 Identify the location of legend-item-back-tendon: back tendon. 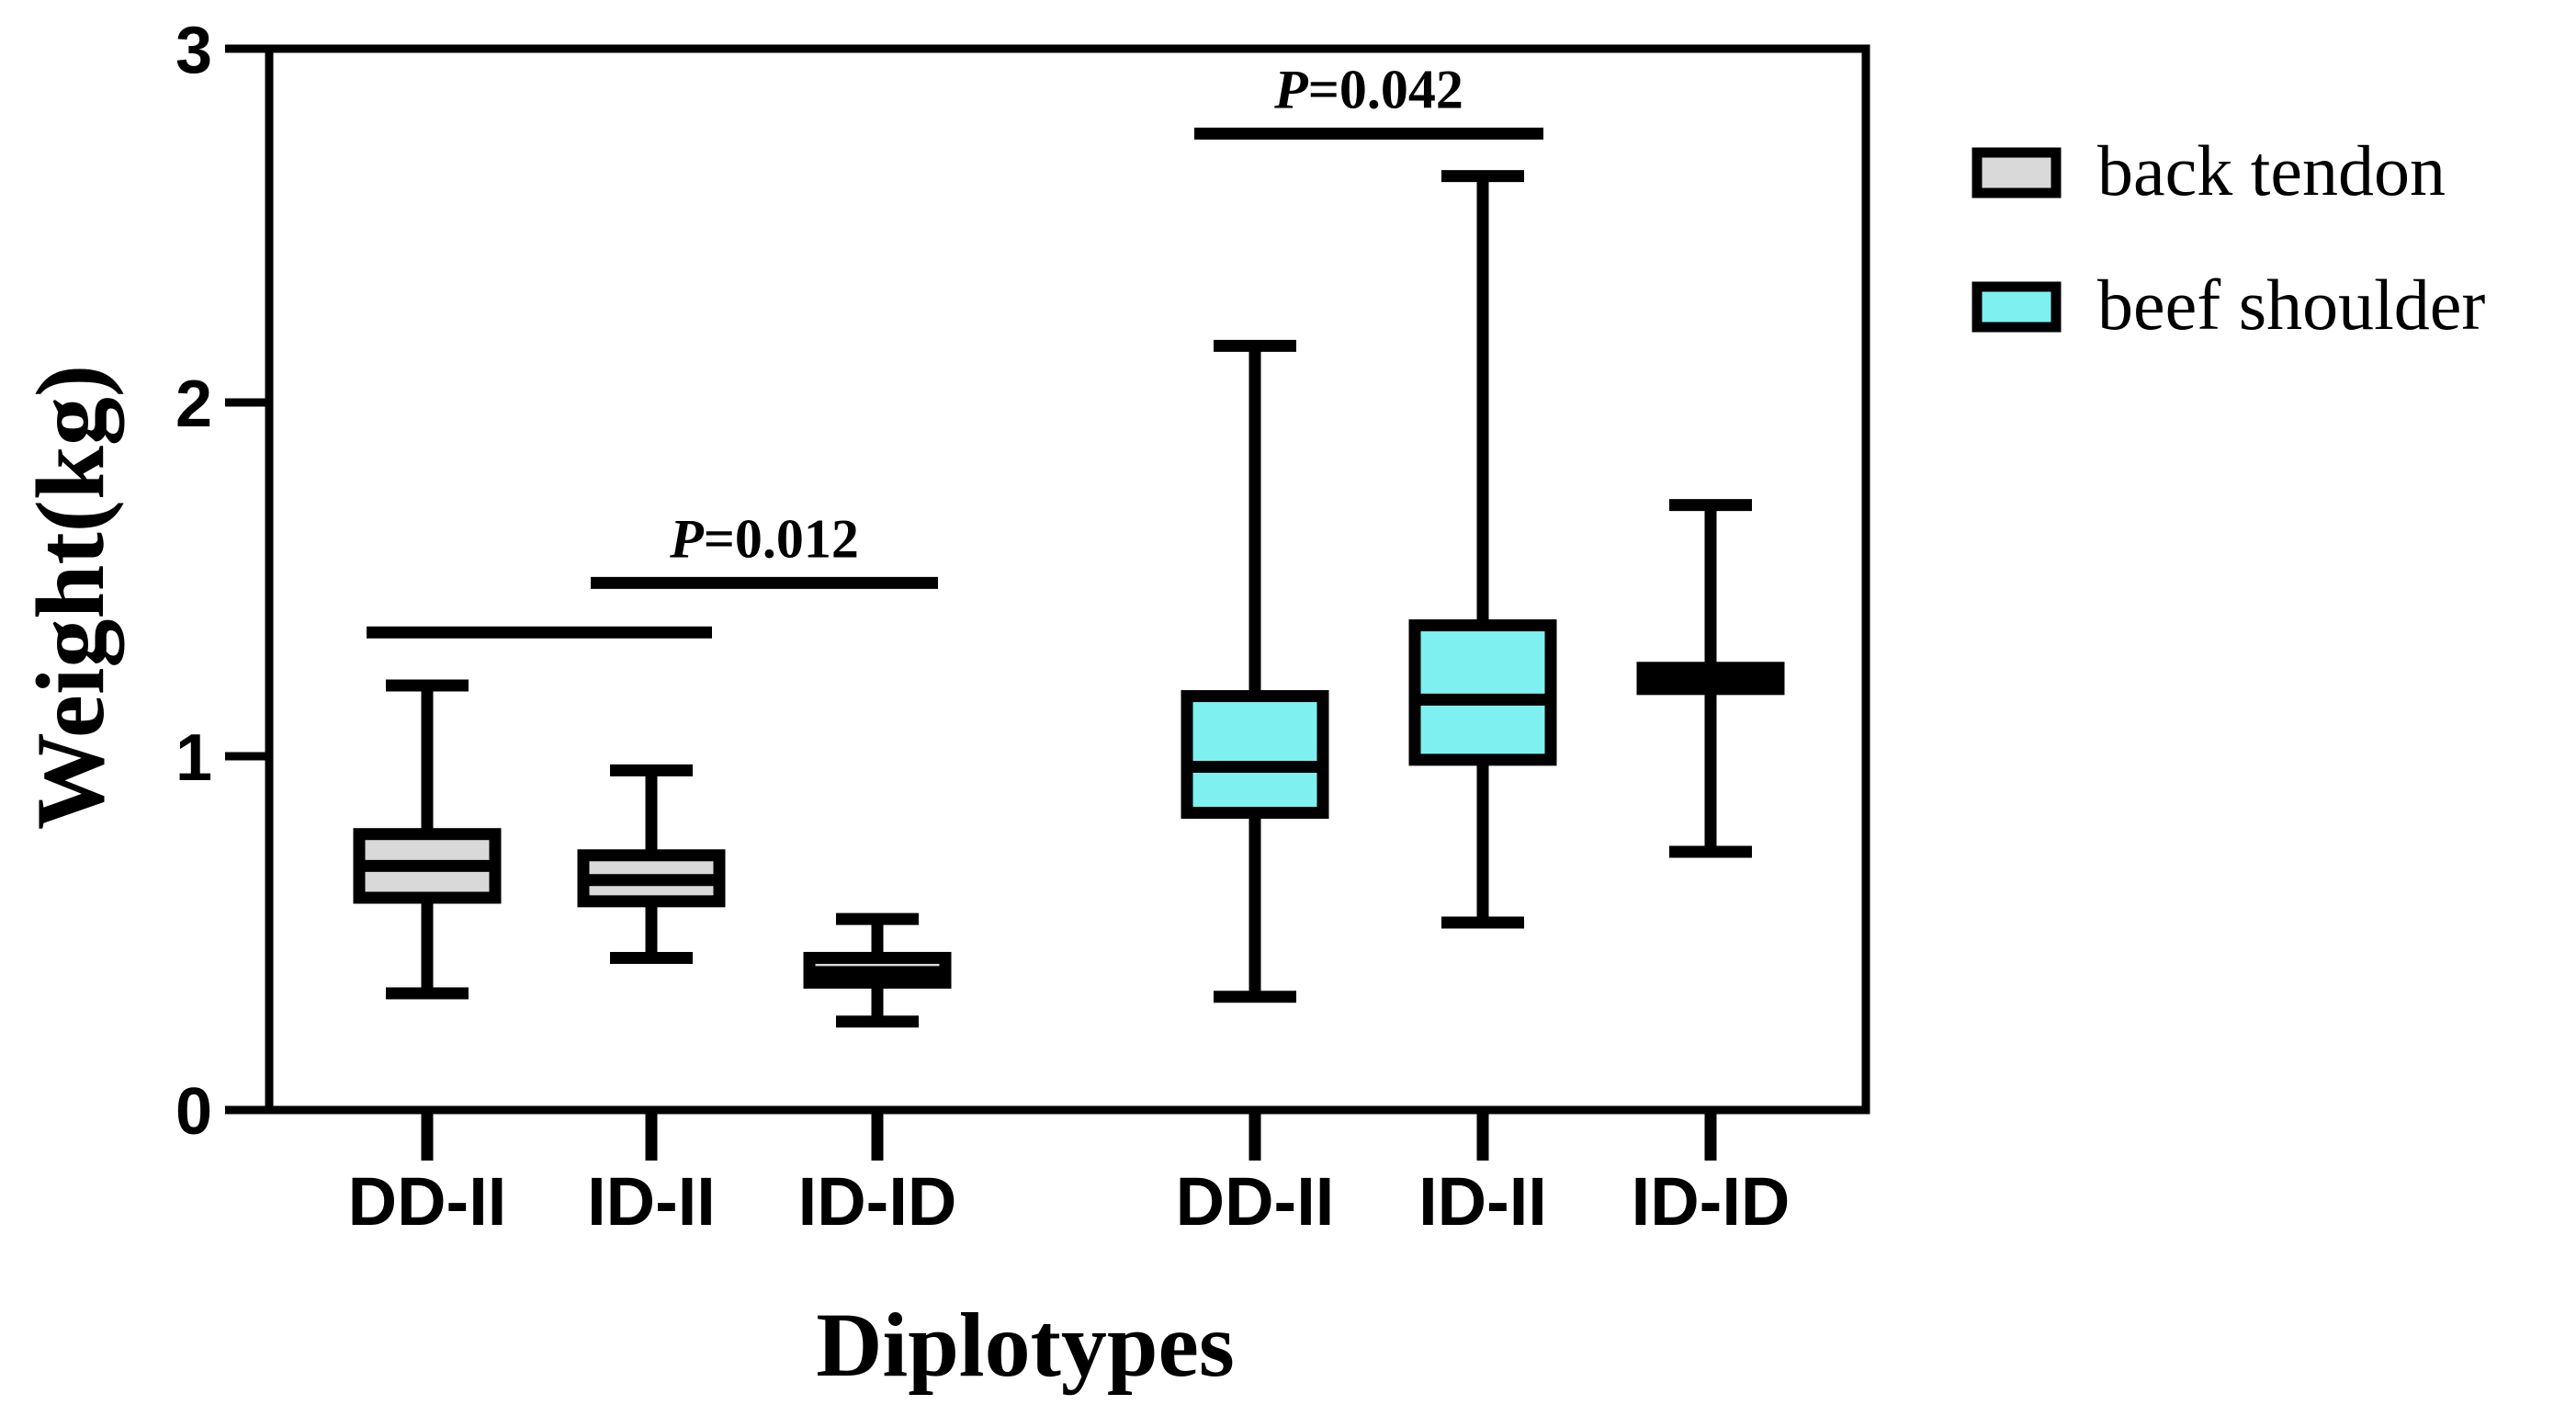
(2209, 170).